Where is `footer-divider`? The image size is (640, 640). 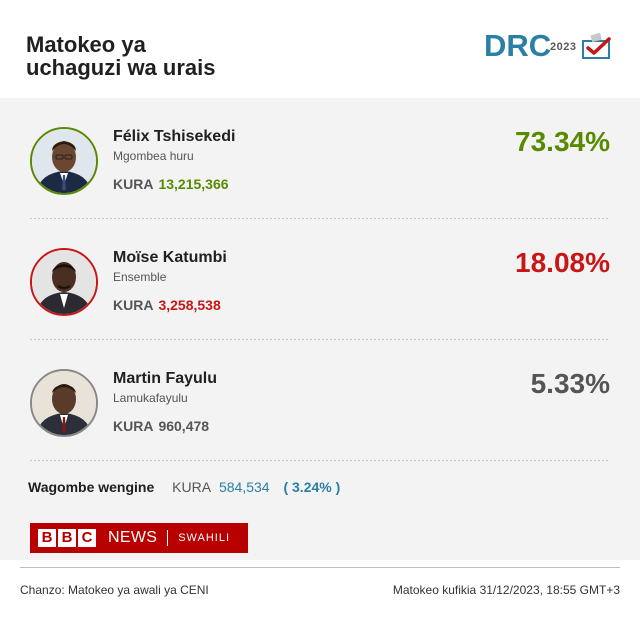
footer-divider is located at coordinates (320, 567).